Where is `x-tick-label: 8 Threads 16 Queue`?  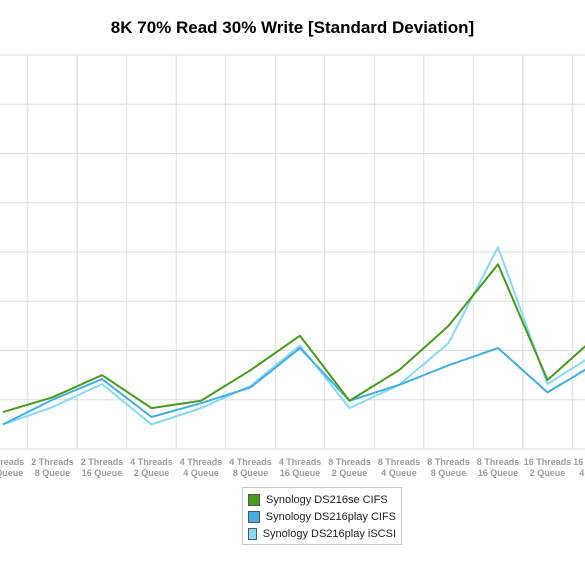
x-tick-label: 8 Threads 16 Queue is located at coordinates (498, 467).